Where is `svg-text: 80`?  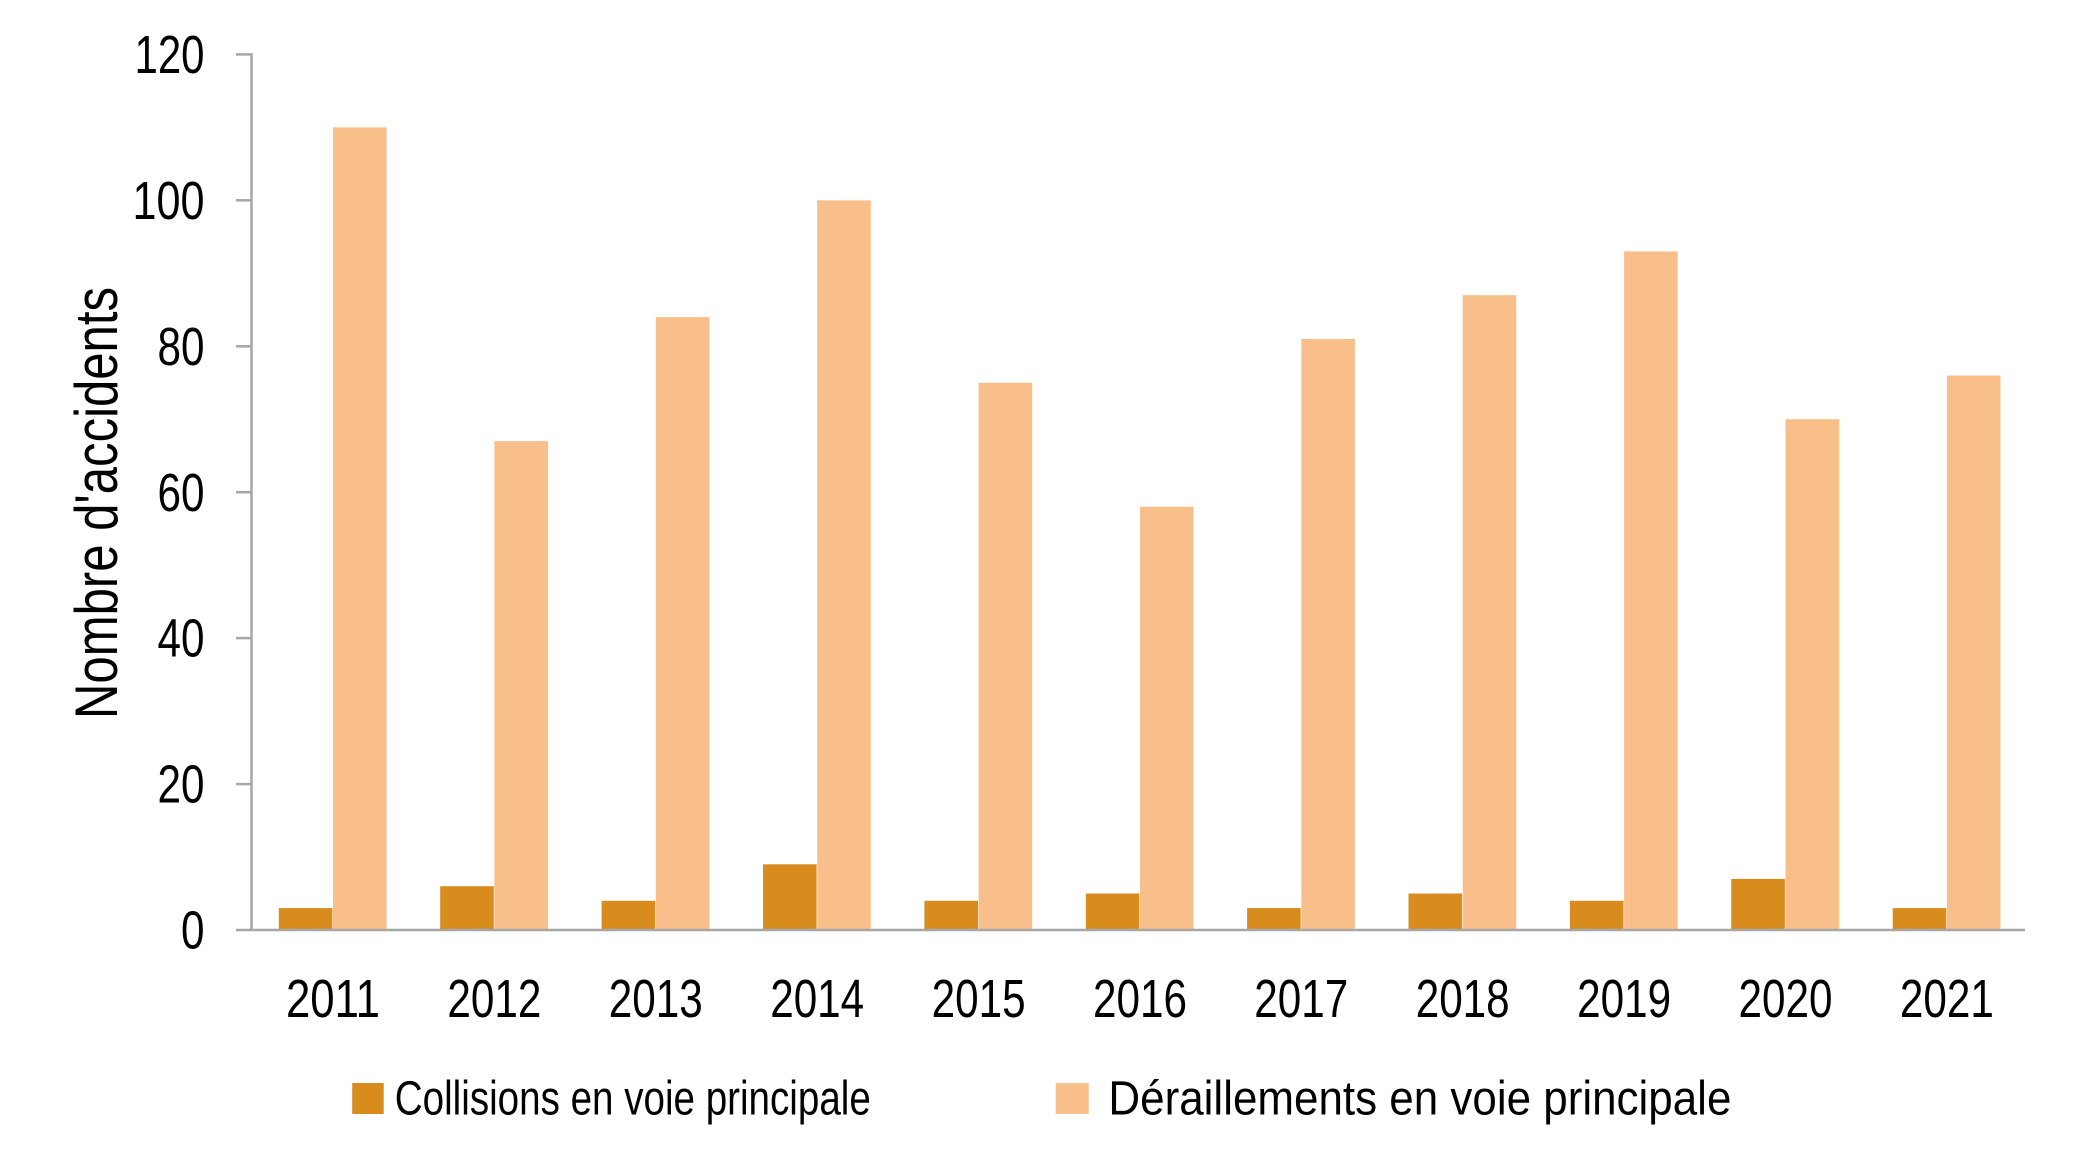 svg-text: 80 is located at coordinates (181, 347).